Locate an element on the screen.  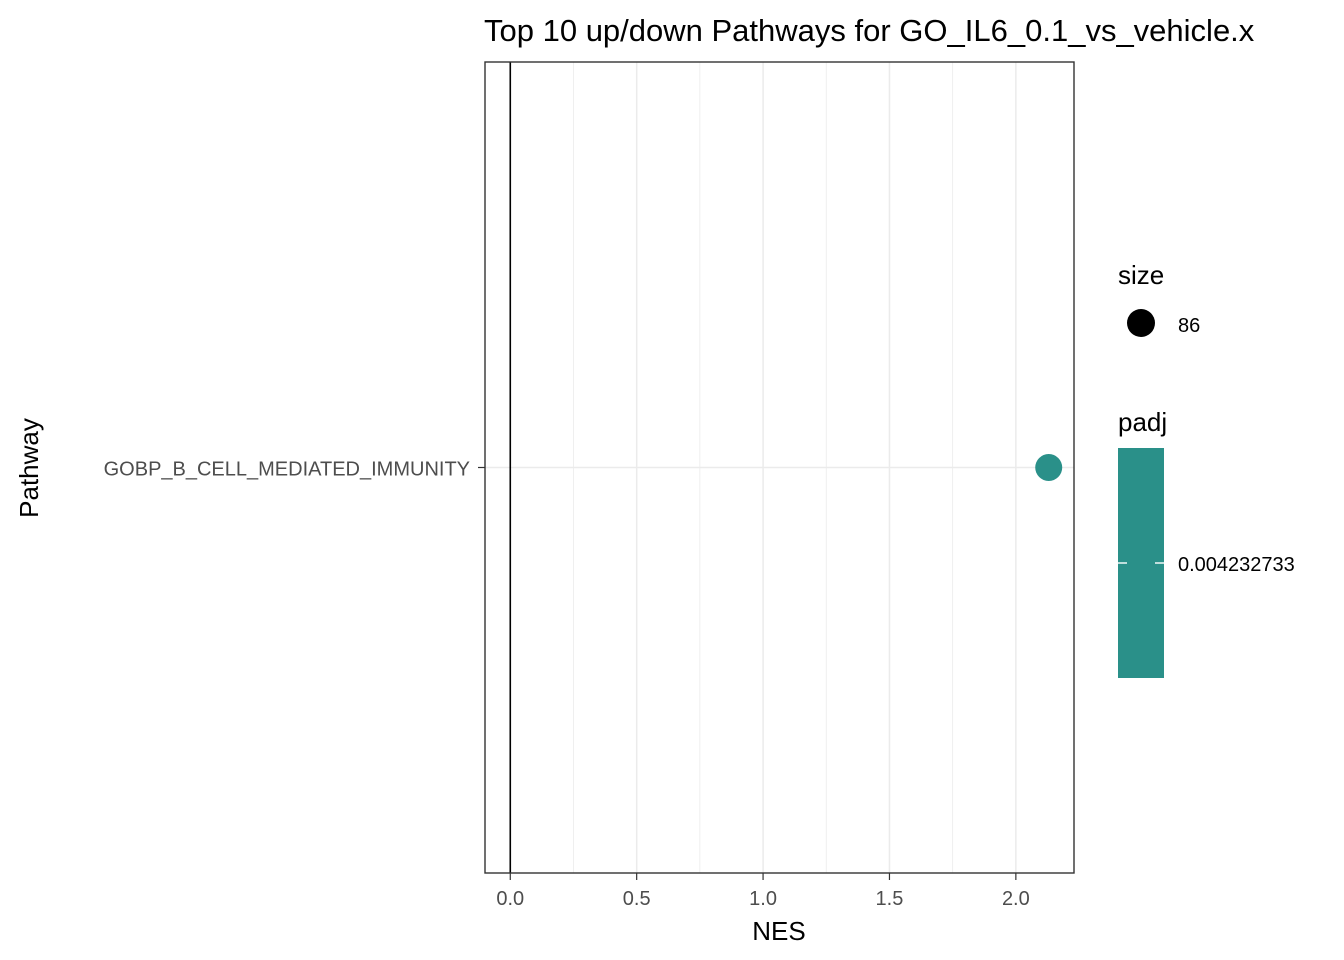
y-tick-label: GOBP_B_CELL_MEDIATED_IMMUNITY is located at coordinates (287, 470).